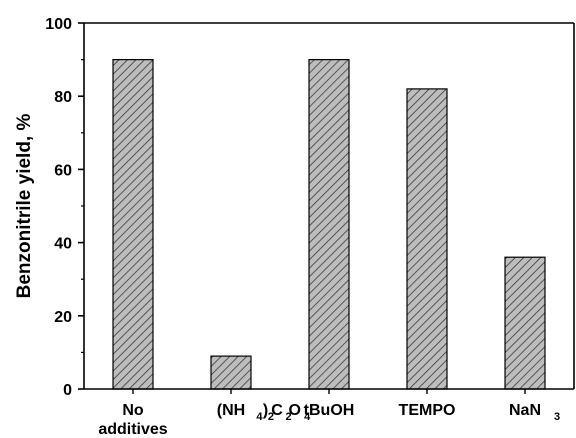  I want to click on y-tick-label: 20, so click(63, 317).